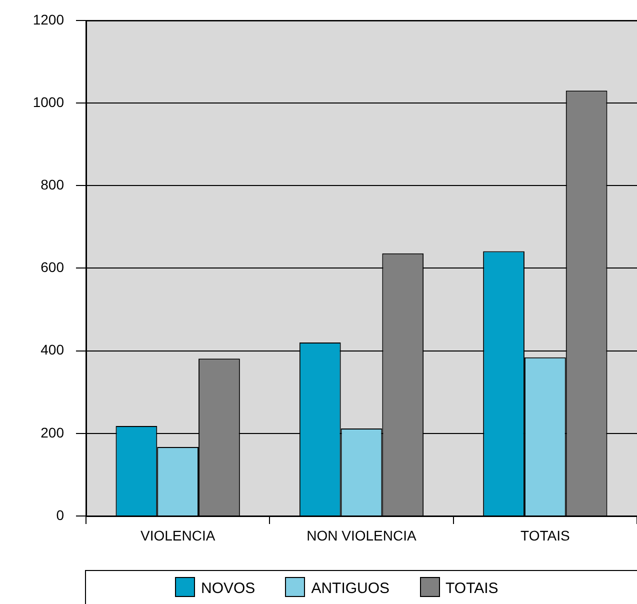 Image resolution: width=637 pixels, height=604 pixels. What do you see at coordinates (60, 514) in the screenshot?
I see `y-tick-label: 0` at bounding box center [60, 514].